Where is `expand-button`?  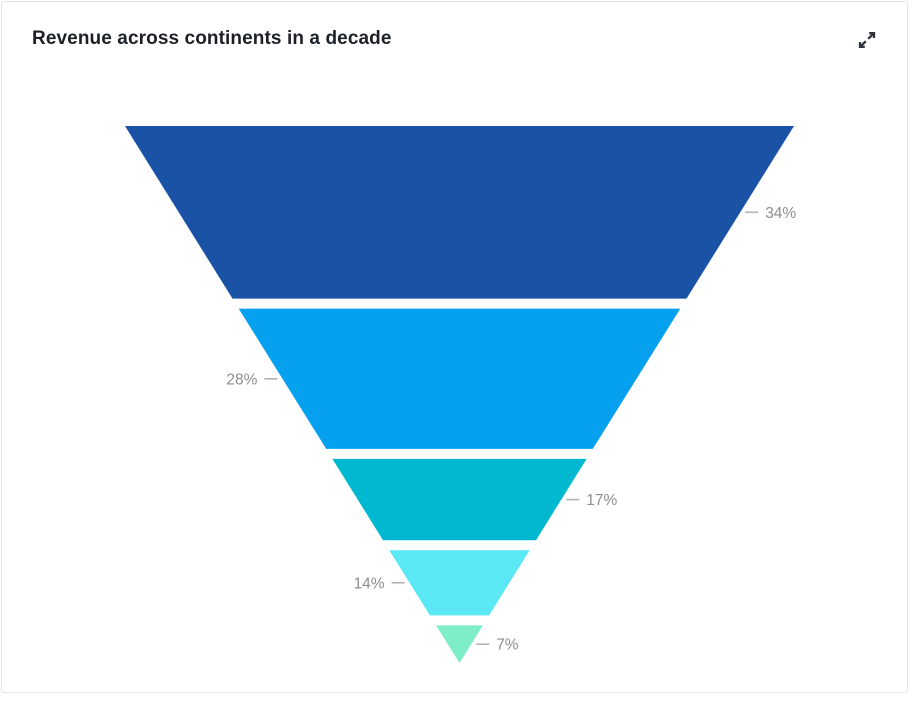 expand-button is located at coordinates (867, 40).